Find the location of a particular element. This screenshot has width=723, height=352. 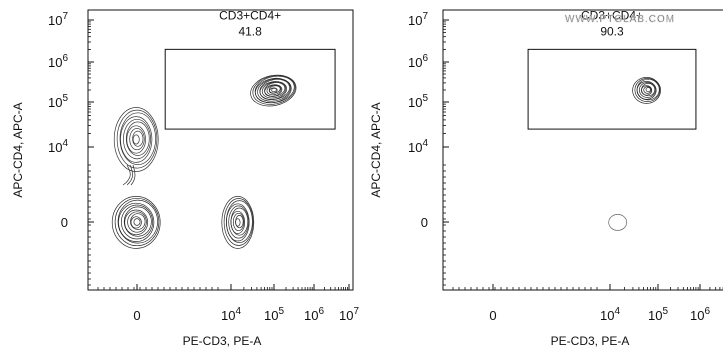

x-tick-label: 10⁷ is located at coordinates (349, 314).